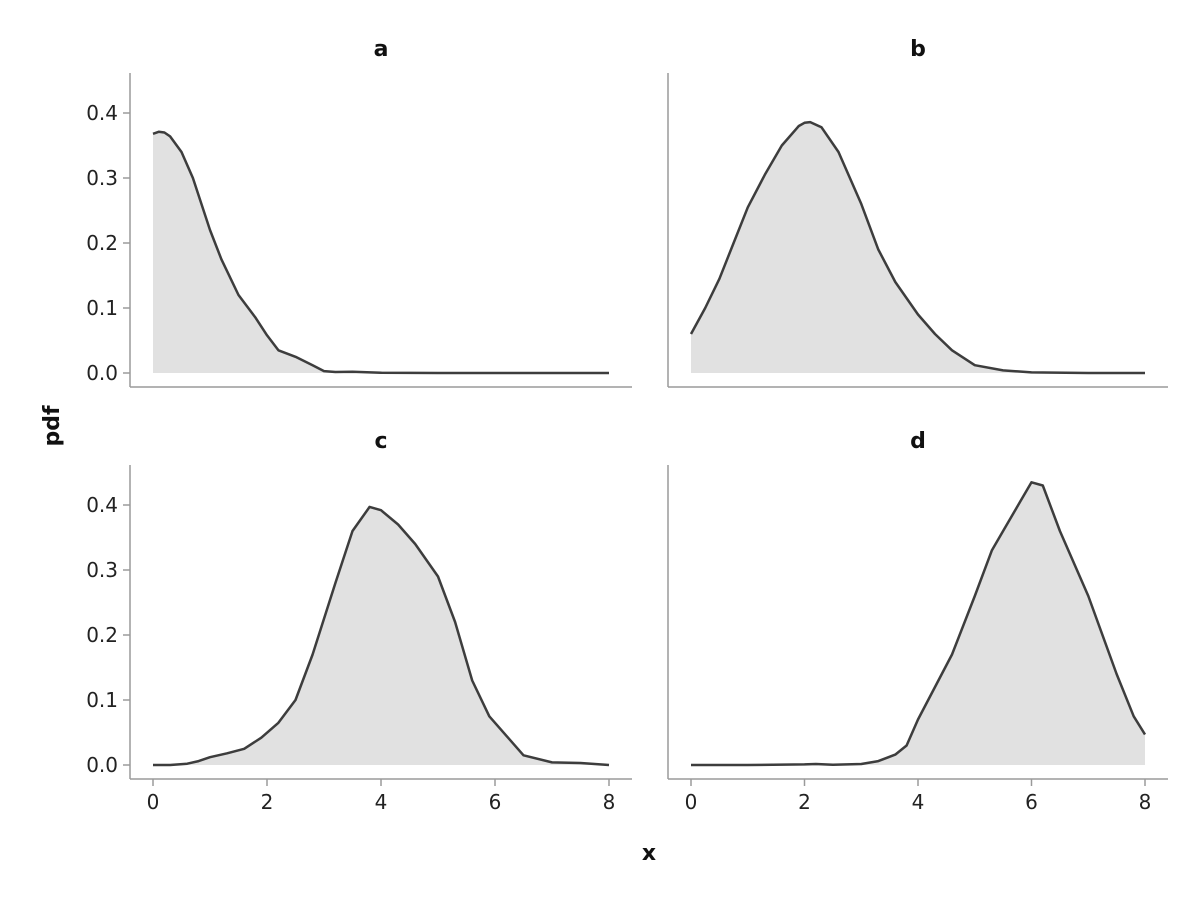 The image size is (1200, 900). What do you see at coordinates (380, 441) in the screenshot?
I see `panel-title: c` at bounding box center [380, 441].